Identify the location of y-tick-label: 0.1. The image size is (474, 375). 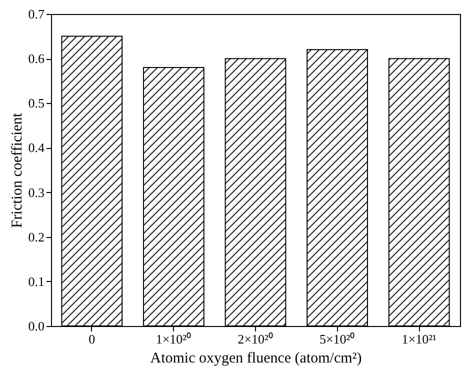
(36, 281).